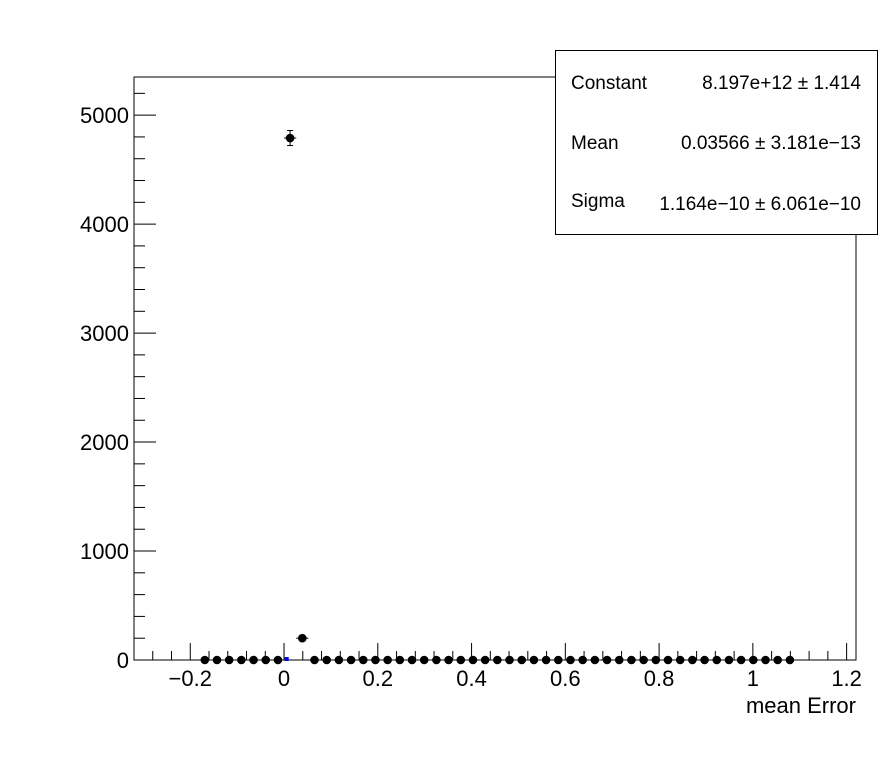 Image resolution: width=896 pixels, height=772 pixels. I want to click on stat-name: Sigma, so click(598, 201).